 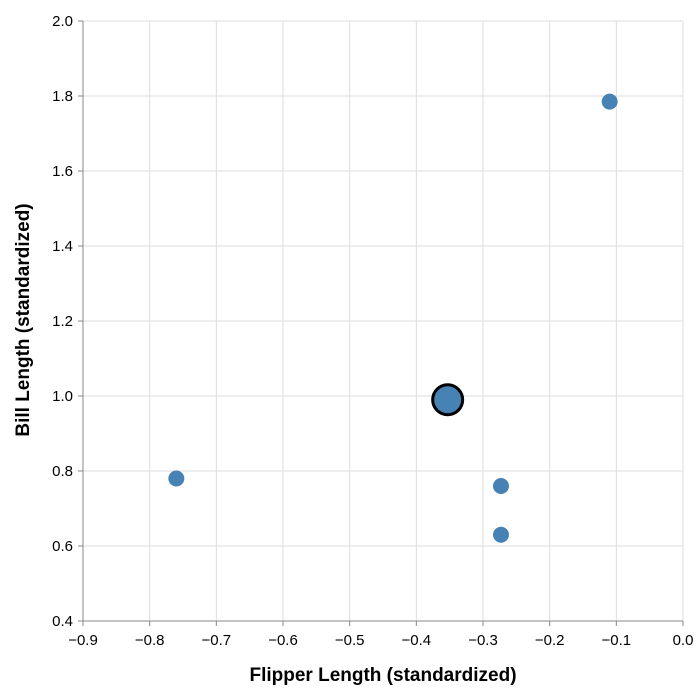 What do you see at coordinates (62, 546) in the screenshot?
I see `y-tick-label: 0.6` at bounding box center [62, 546].